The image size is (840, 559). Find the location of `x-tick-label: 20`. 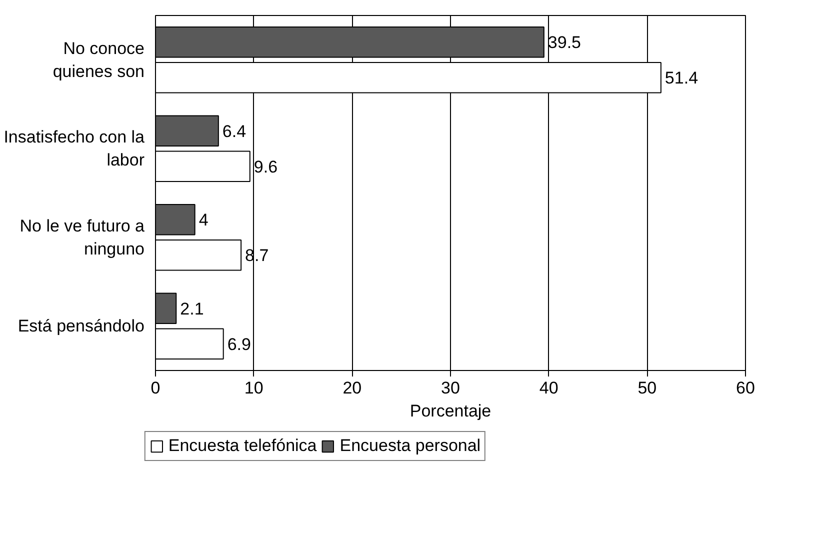

x-tick-label: 20 is located at coordinates (352, 388).